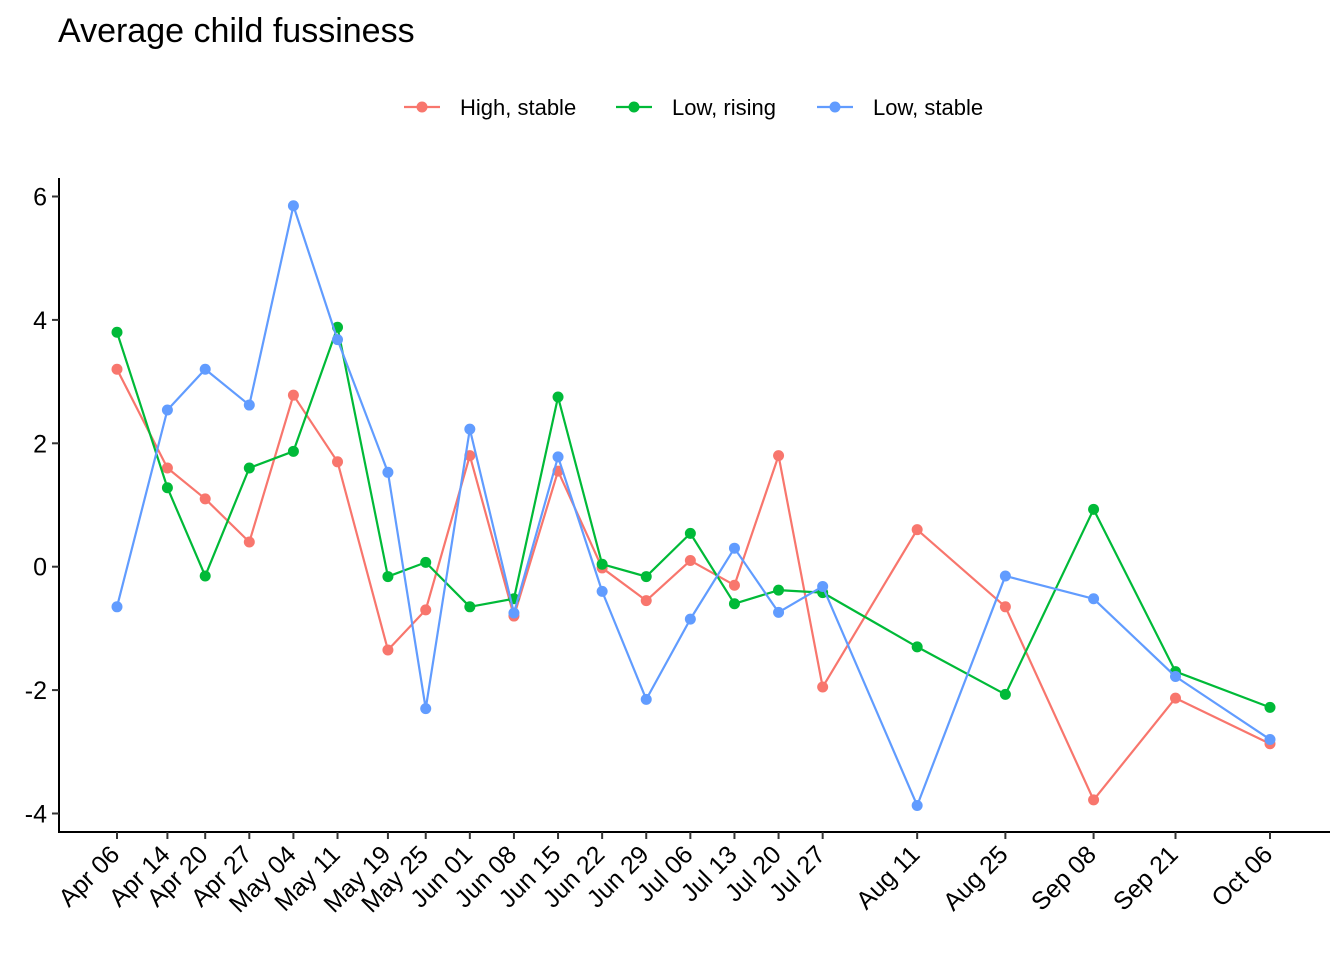 This screenshot has height=960, width=1344. Describe the element at coordinates (40, 444) in the screenshot. I see `y-tick-label: 2` at that location.